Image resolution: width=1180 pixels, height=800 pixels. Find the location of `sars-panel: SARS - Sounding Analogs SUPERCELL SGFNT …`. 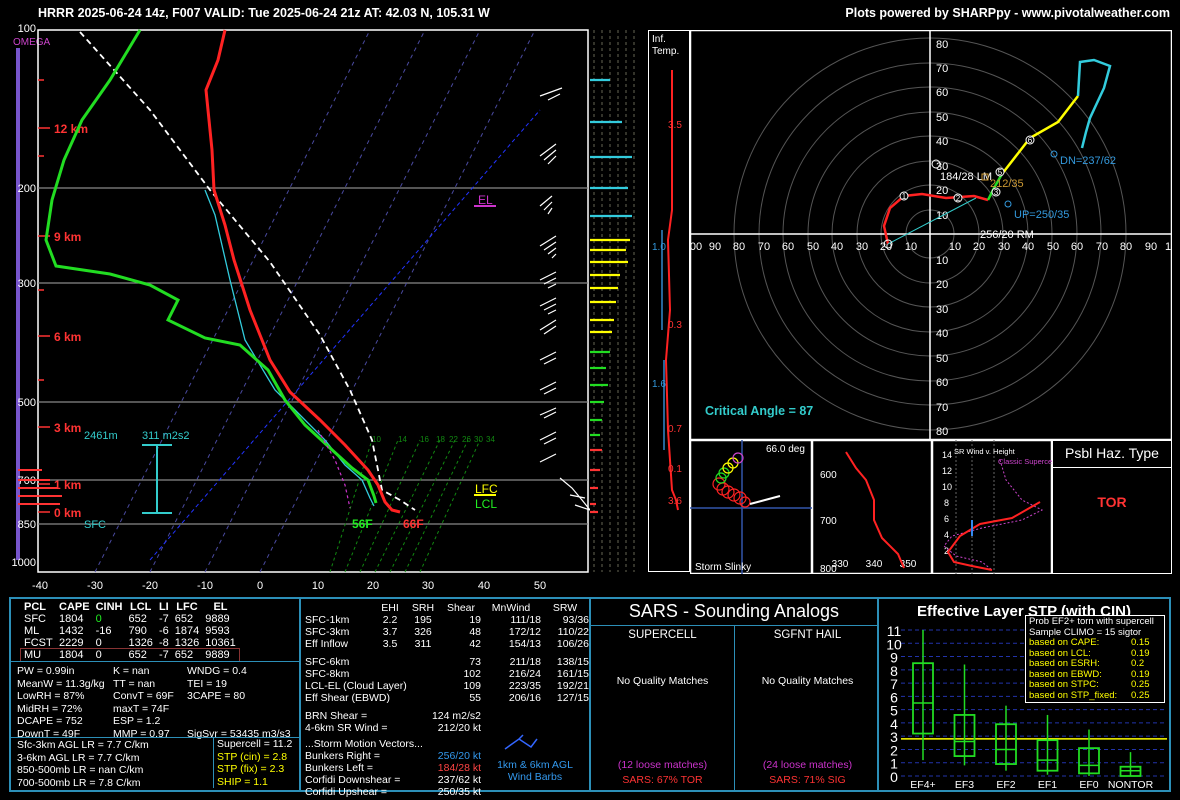

sars-panel: SARS - Sounding Analogs SUPERCELL SGFNT … is located at coordinates (734, 694).